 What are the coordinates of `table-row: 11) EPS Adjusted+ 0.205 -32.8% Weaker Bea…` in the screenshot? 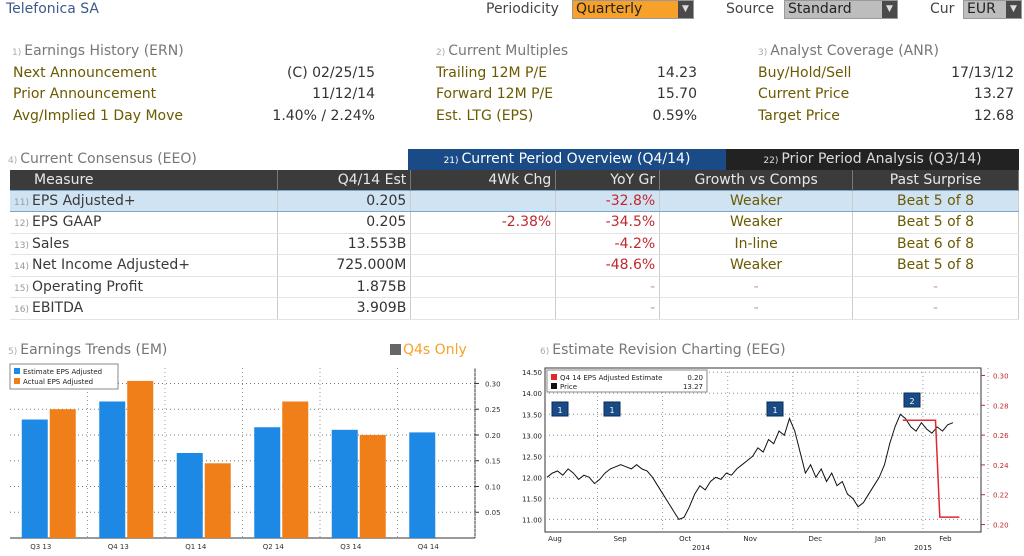 It's located at (514, 200).